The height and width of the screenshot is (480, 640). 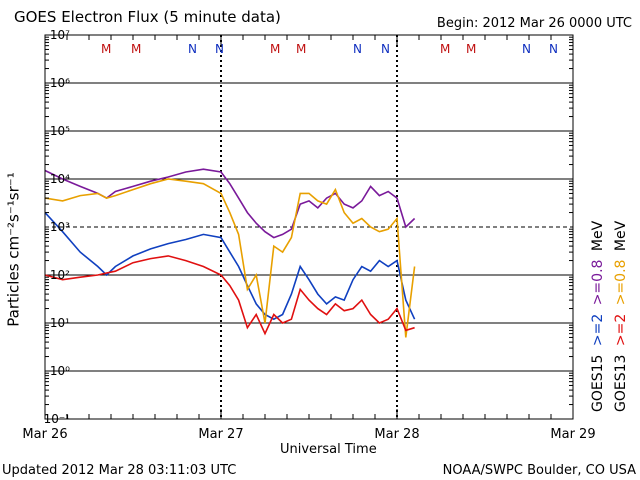 I want to click on x-tick-label: Mar 28, so click(x=397, y=434).